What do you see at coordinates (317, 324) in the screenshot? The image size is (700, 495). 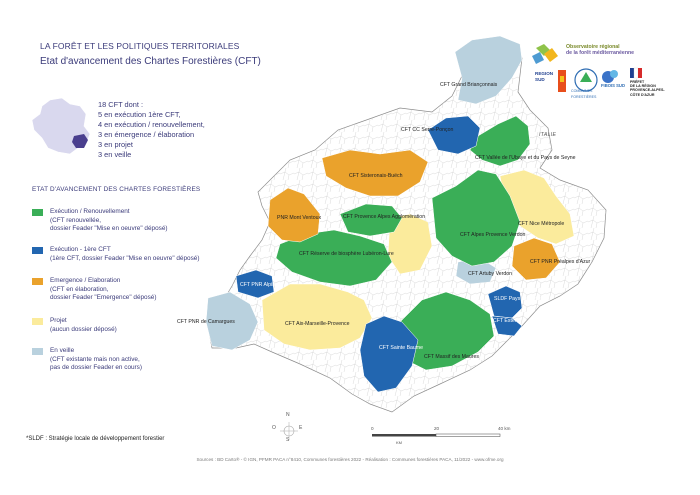 I see `map-label: CFT Aix-Marseille-Provence` at bounding box center [317, 324].